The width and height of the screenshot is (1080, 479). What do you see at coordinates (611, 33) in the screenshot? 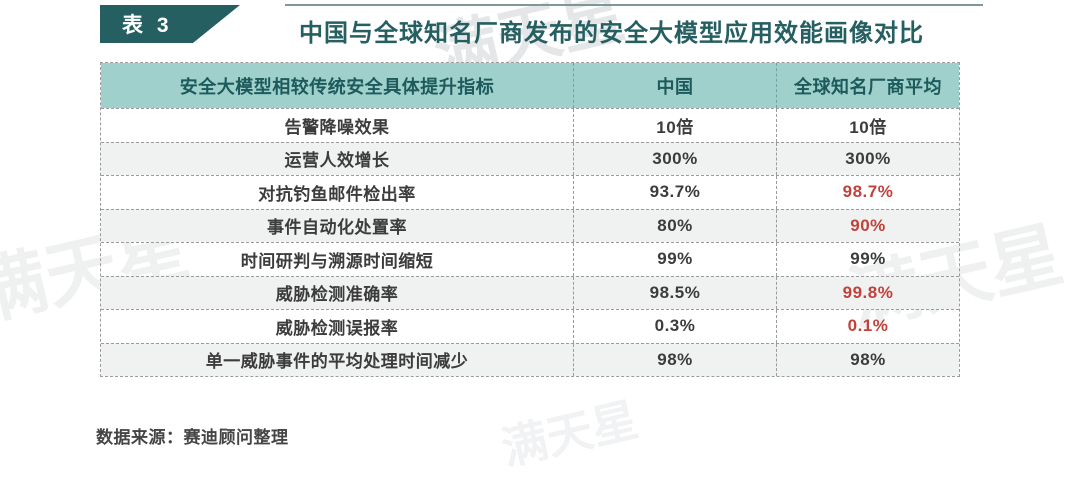
I see `table-title: 中国与全球知名厂商发布的安全大模型应用效能画像对比` at bounding box center [611, 33].